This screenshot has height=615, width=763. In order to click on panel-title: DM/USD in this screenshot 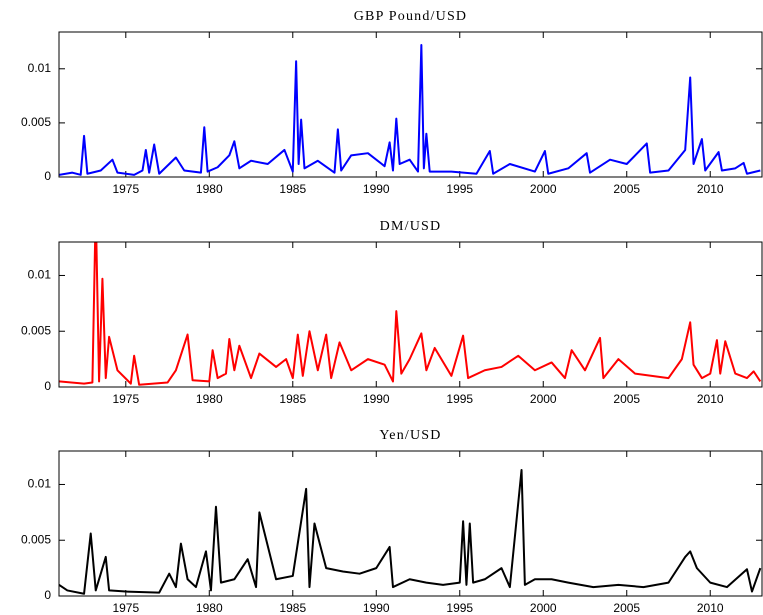, I will do `click(411, 226)`.